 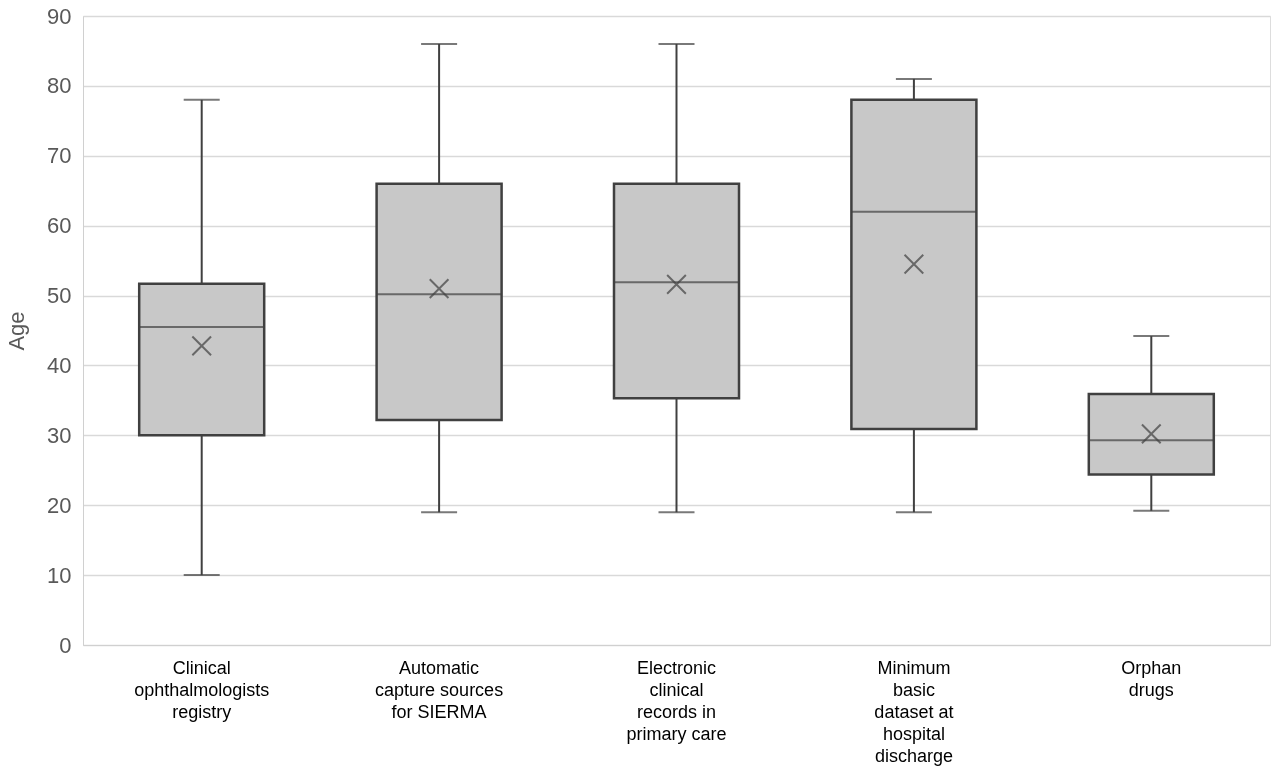 What do you see at coordinates (59, 86) in the screenshot?
I see `y-tick-label: 80` at bounding box center [59, 86].